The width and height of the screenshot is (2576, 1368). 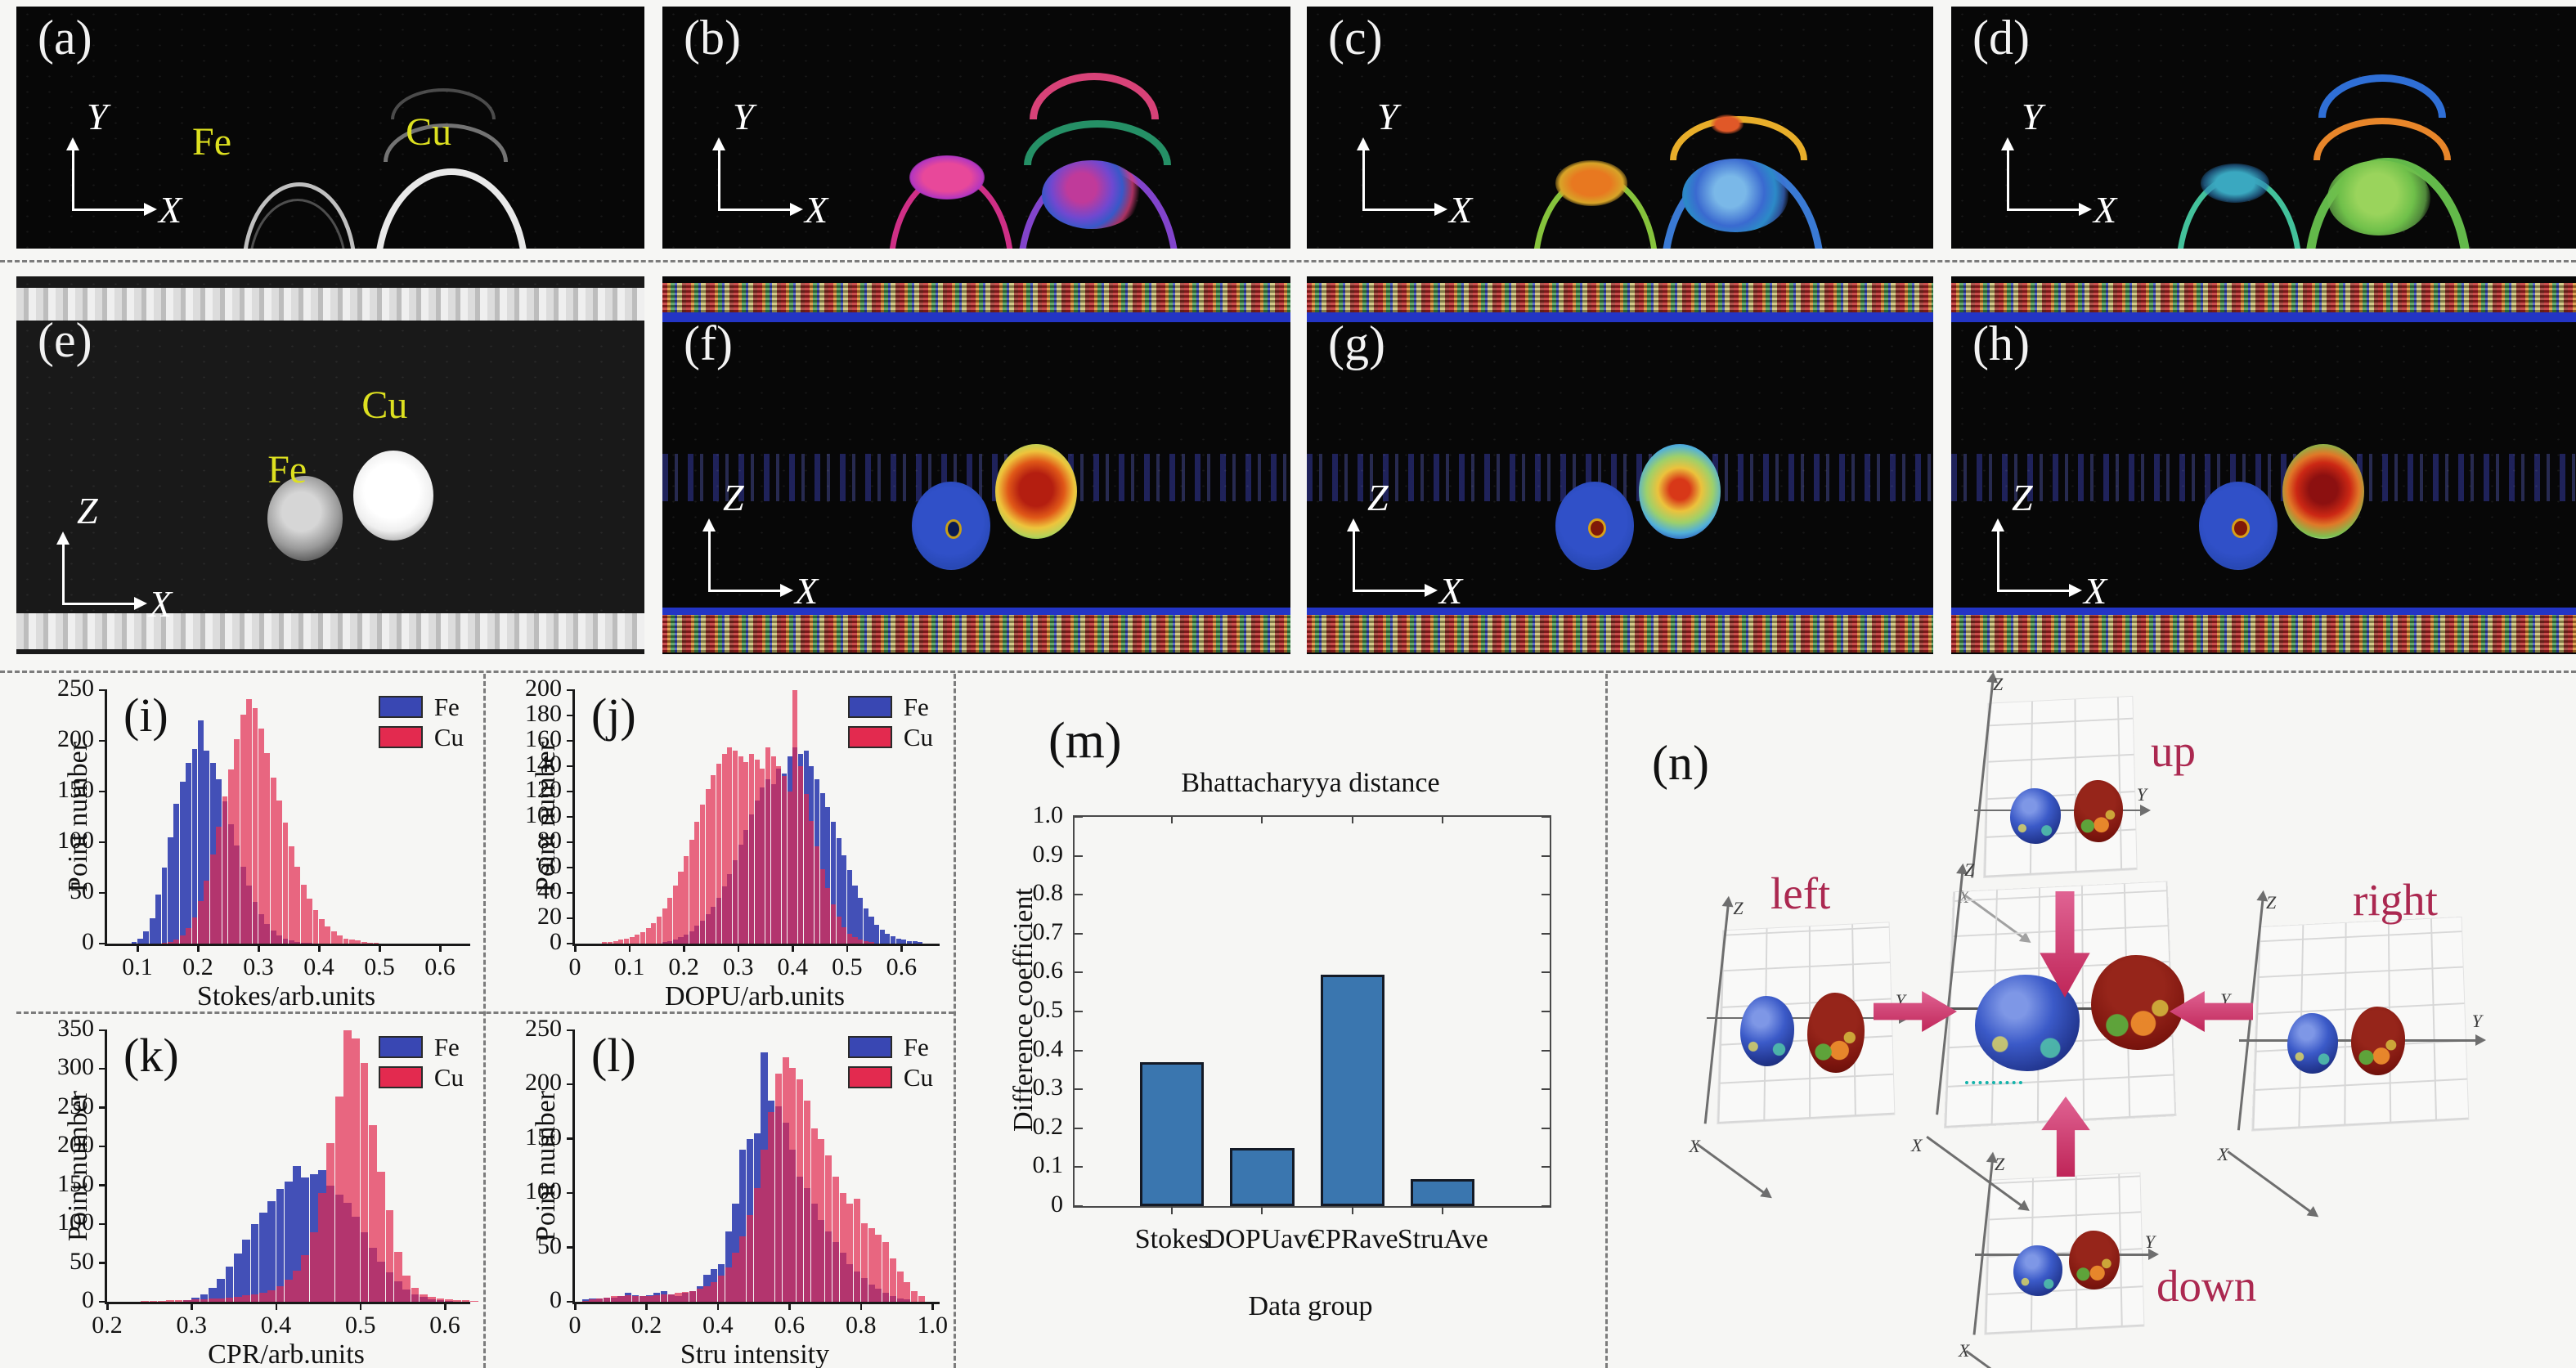 What do you see at coordinates (556, 1299) in the screenshot?
I see `y-tick-label: 0` at bounding box center [556, 1299].